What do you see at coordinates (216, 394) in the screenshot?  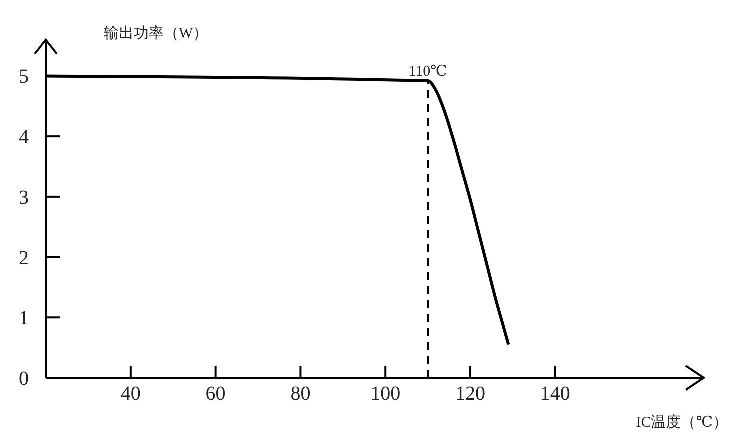 I see `x-tick-label: 60` at bounding box center [216, 394].